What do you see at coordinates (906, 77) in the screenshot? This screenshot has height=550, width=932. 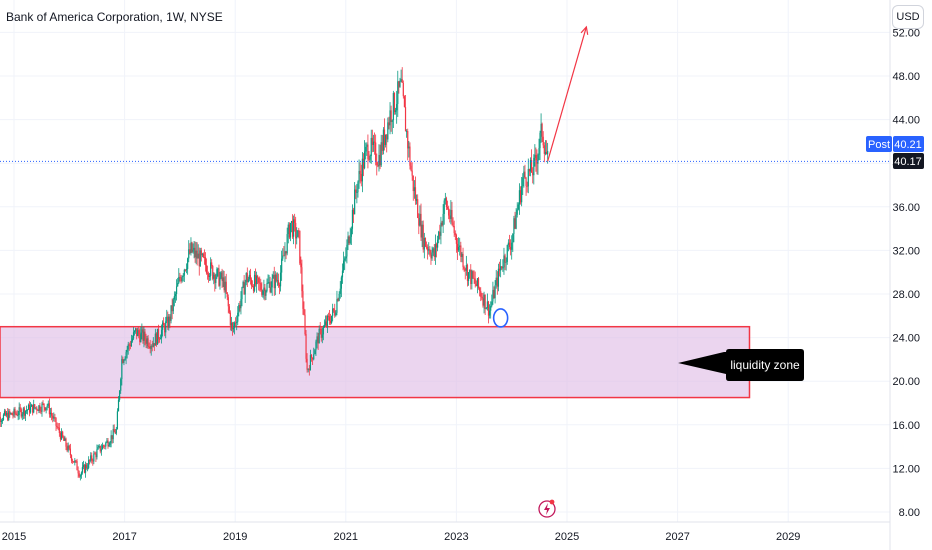 I see `price-tick-label: 48.00` at bounding box center [906, 77].